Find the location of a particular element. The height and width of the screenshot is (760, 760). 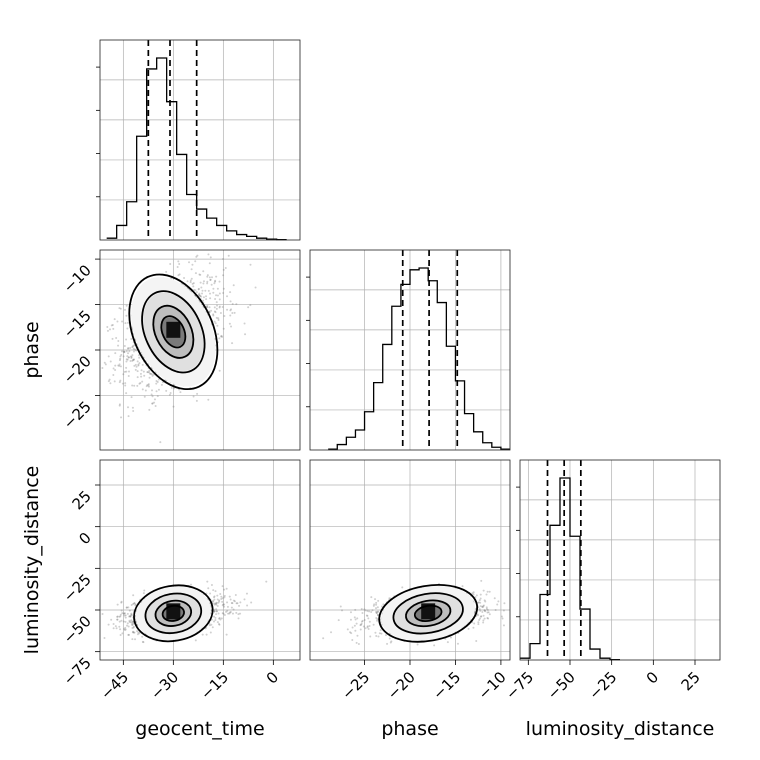

ytick-label-phase: −20 is located at coordinates (77, 369).